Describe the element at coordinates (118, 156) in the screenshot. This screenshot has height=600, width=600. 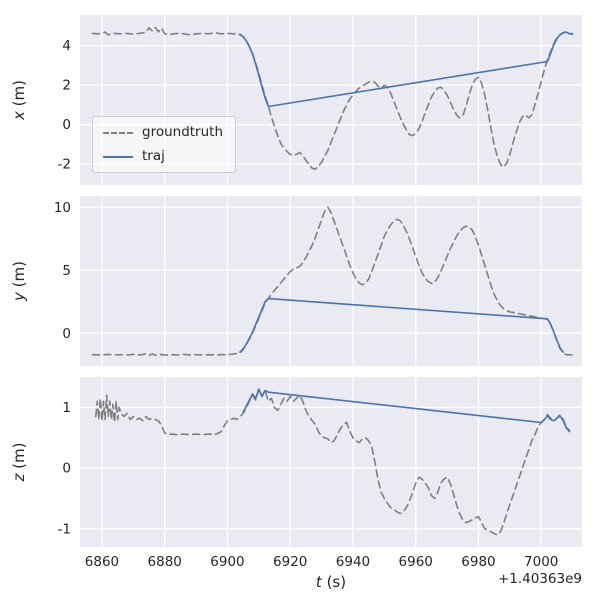
I see `traj-solid-line-icon` at that location.